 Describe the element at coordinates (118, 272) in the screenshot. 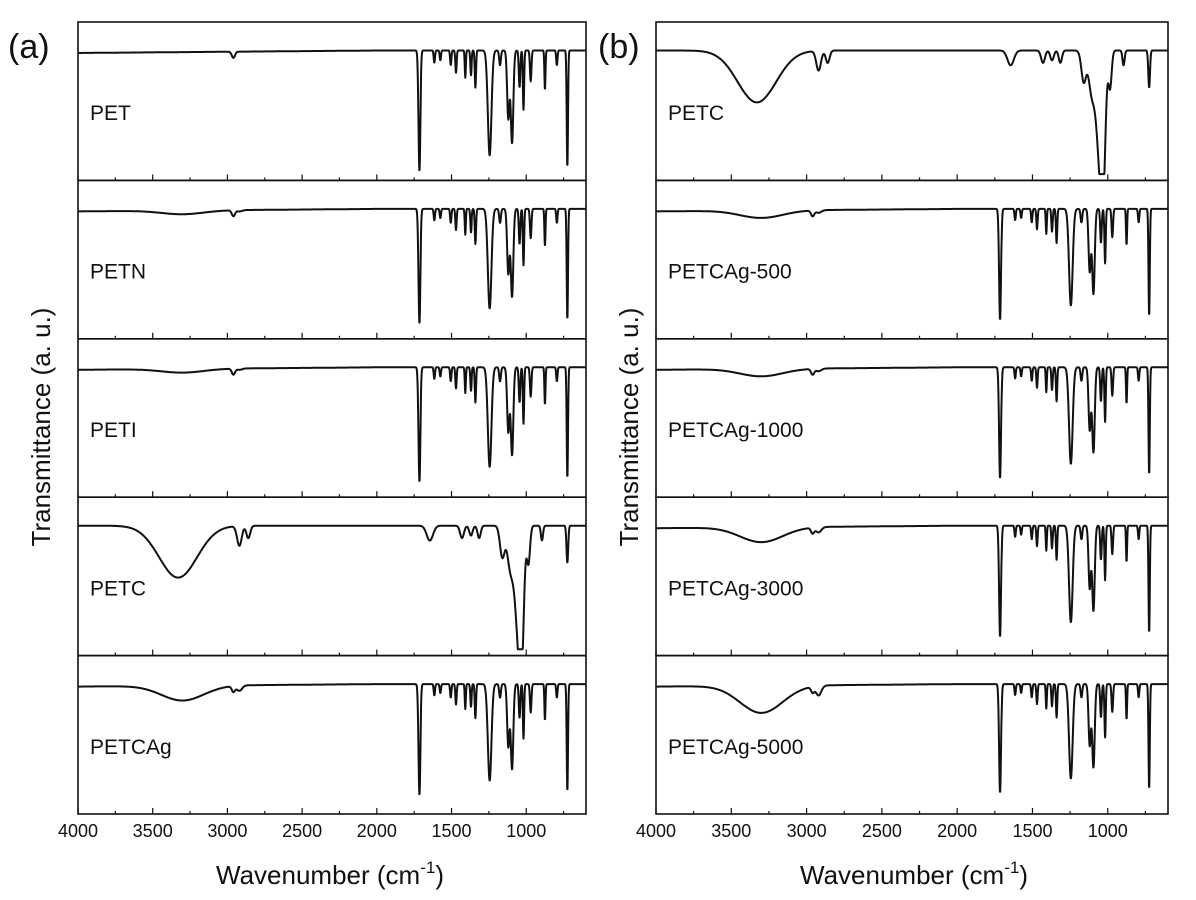

I see `series-label: PETN` at that location.